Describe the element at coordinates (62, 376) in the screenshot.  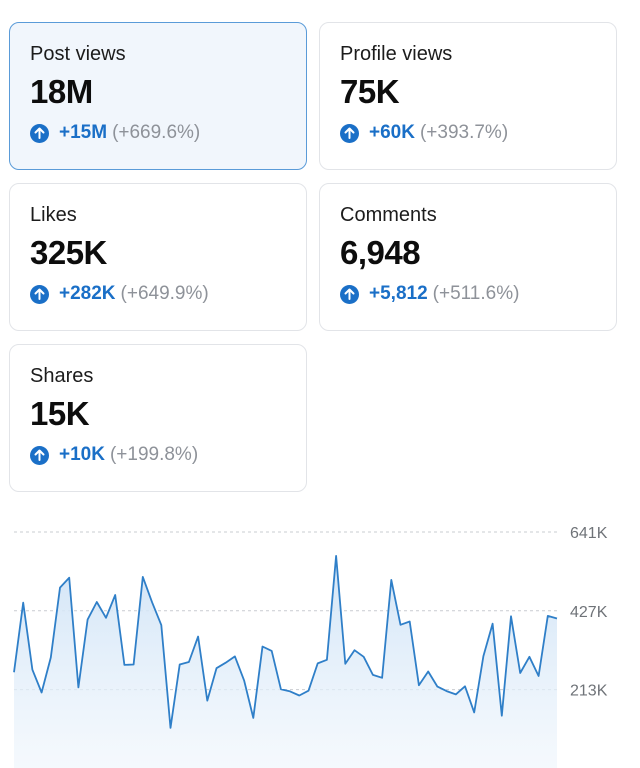
I see `metric-title: Shares` at that location.